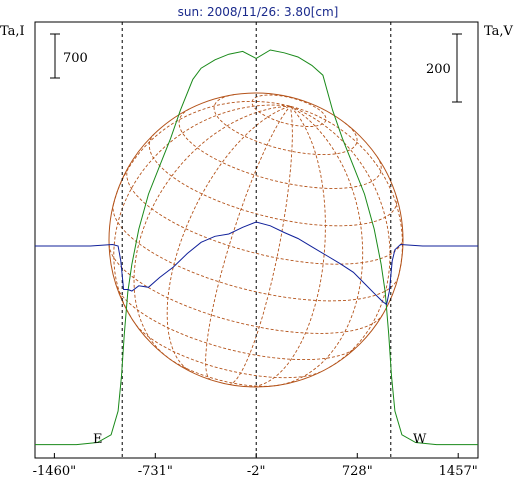 The width and height of the screenshot is (516, 481). Describe the element at coordinates (98, 439) in the screenshot. I see `east-limb-label: E` at that location.